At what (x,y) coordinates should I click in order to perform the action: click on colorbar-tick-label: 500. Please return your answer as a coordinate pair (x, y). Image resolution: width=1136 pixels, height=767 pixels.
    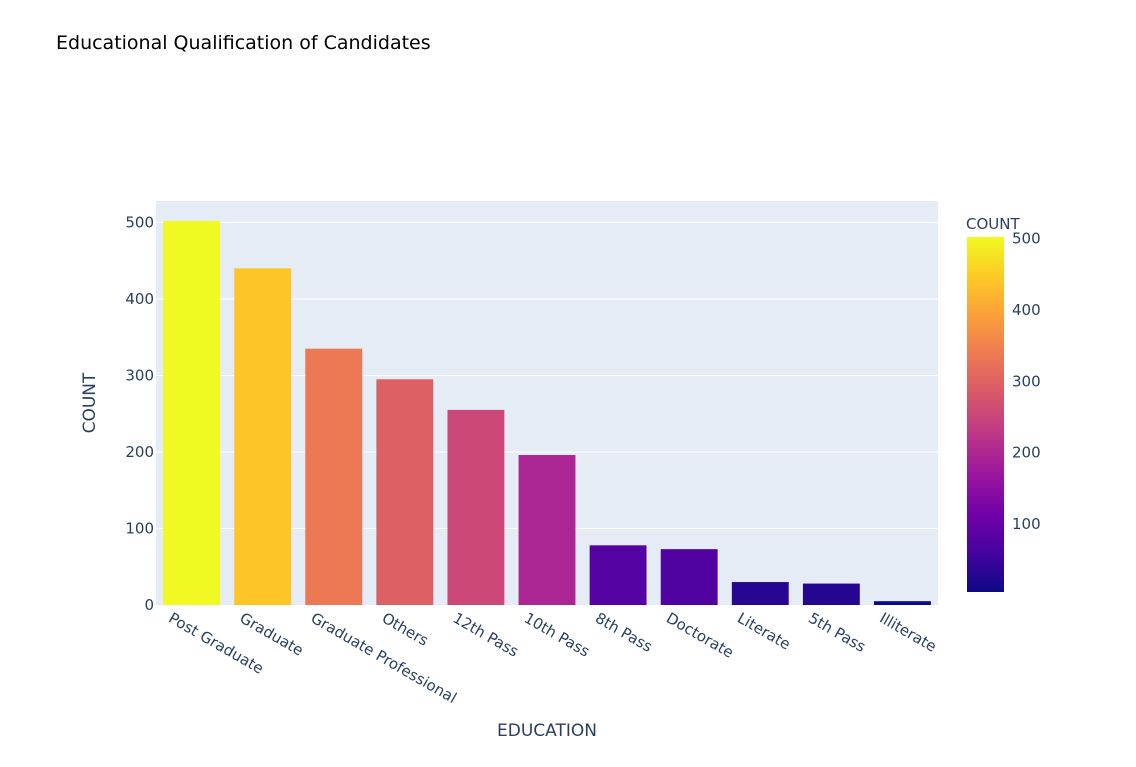
    Looking at the image, I should click on (1026, 238).